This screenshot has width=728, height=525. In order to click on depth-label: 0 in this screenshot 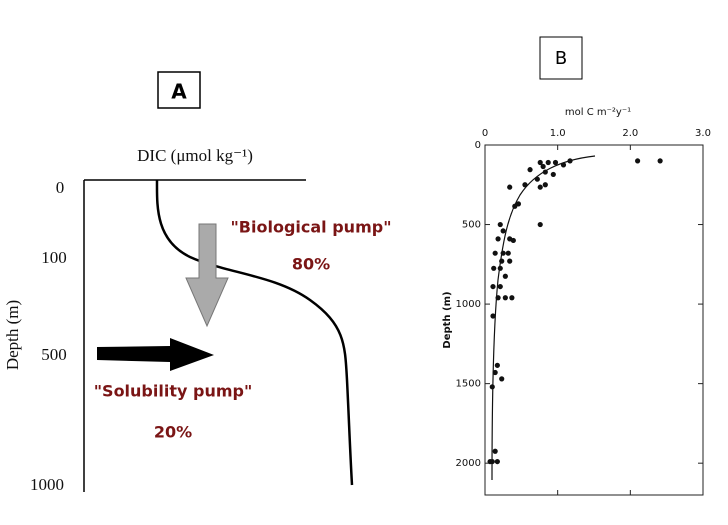, I will do `click(60, 187)`.